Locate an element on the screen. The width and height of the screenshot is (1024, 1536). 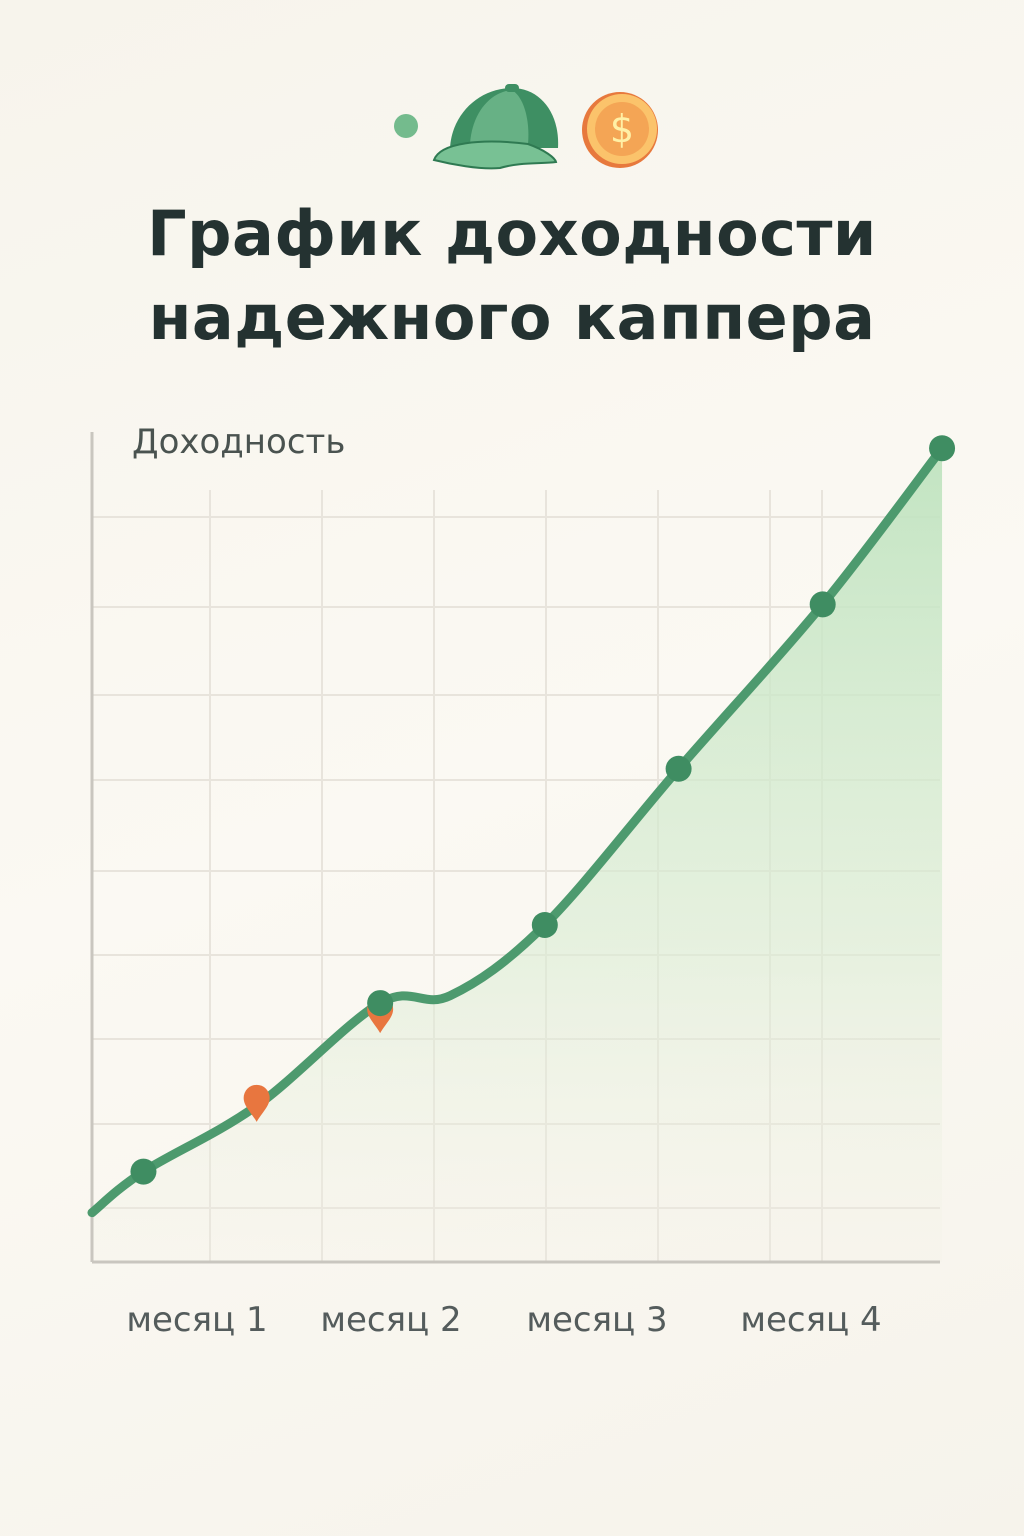
header-icons: $ is located at coordinates (526, 127).